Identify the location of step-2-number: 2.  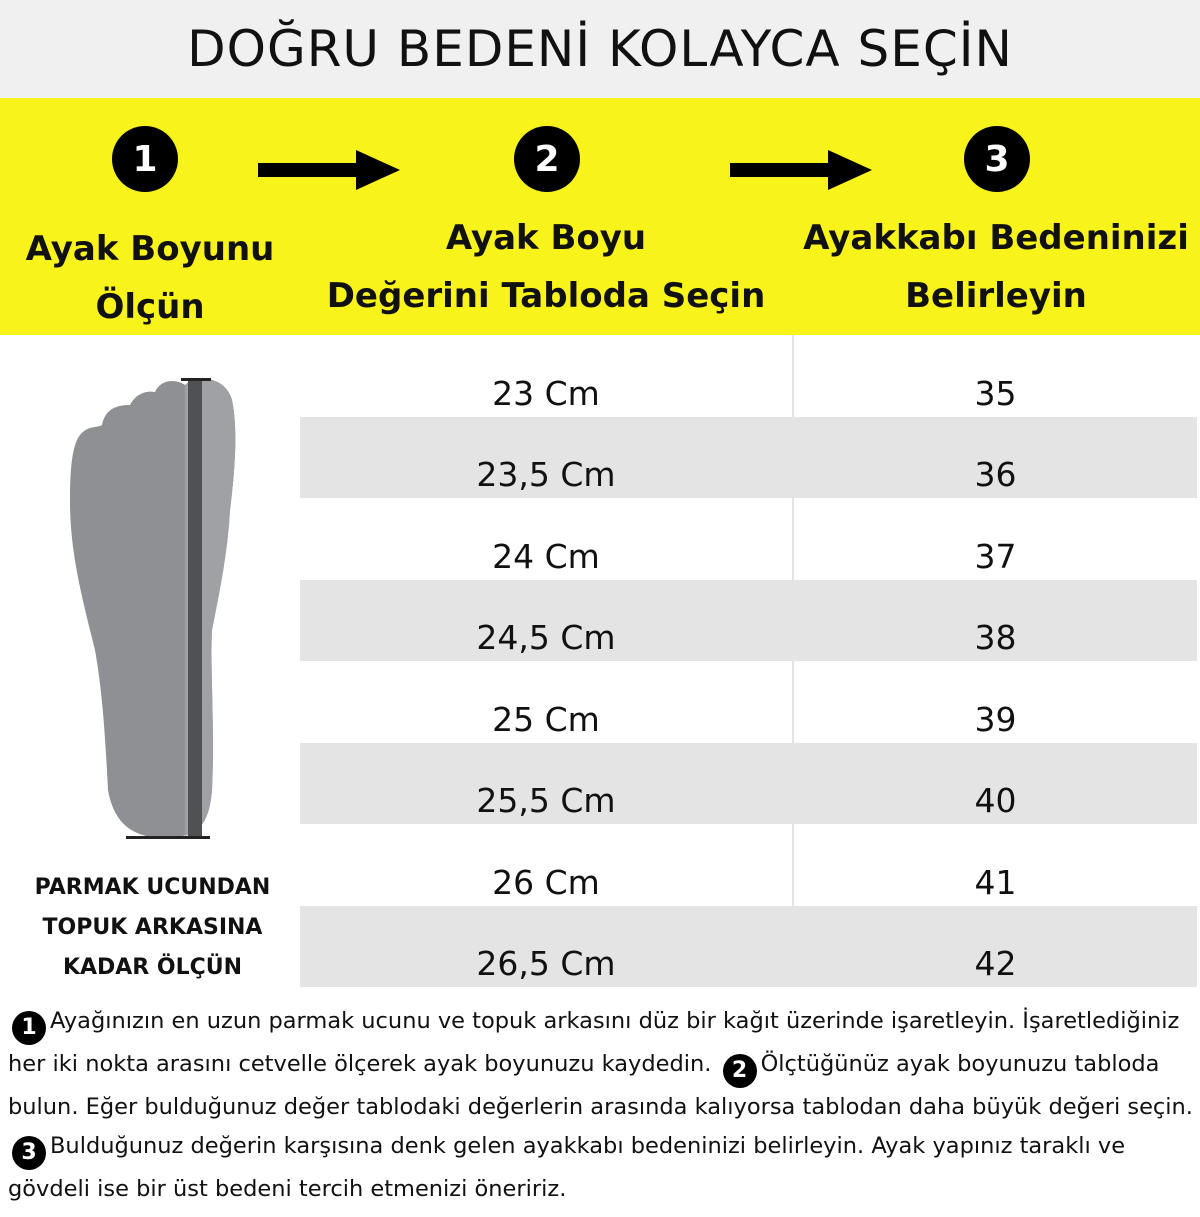
(547, 159).